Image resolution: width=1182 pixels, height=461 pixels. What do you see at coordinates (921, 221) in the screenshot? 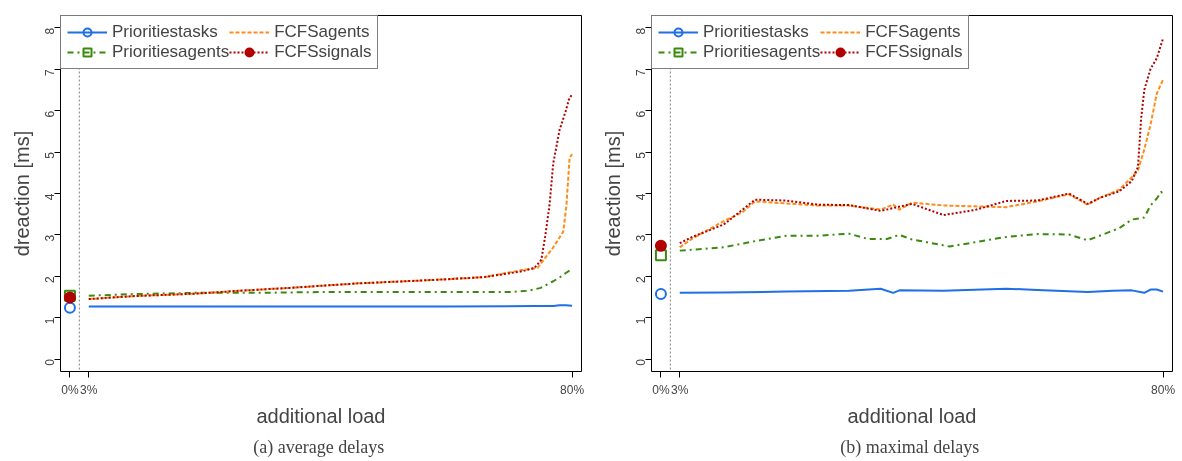
I see `line-series` at bounding box center [921, 221].